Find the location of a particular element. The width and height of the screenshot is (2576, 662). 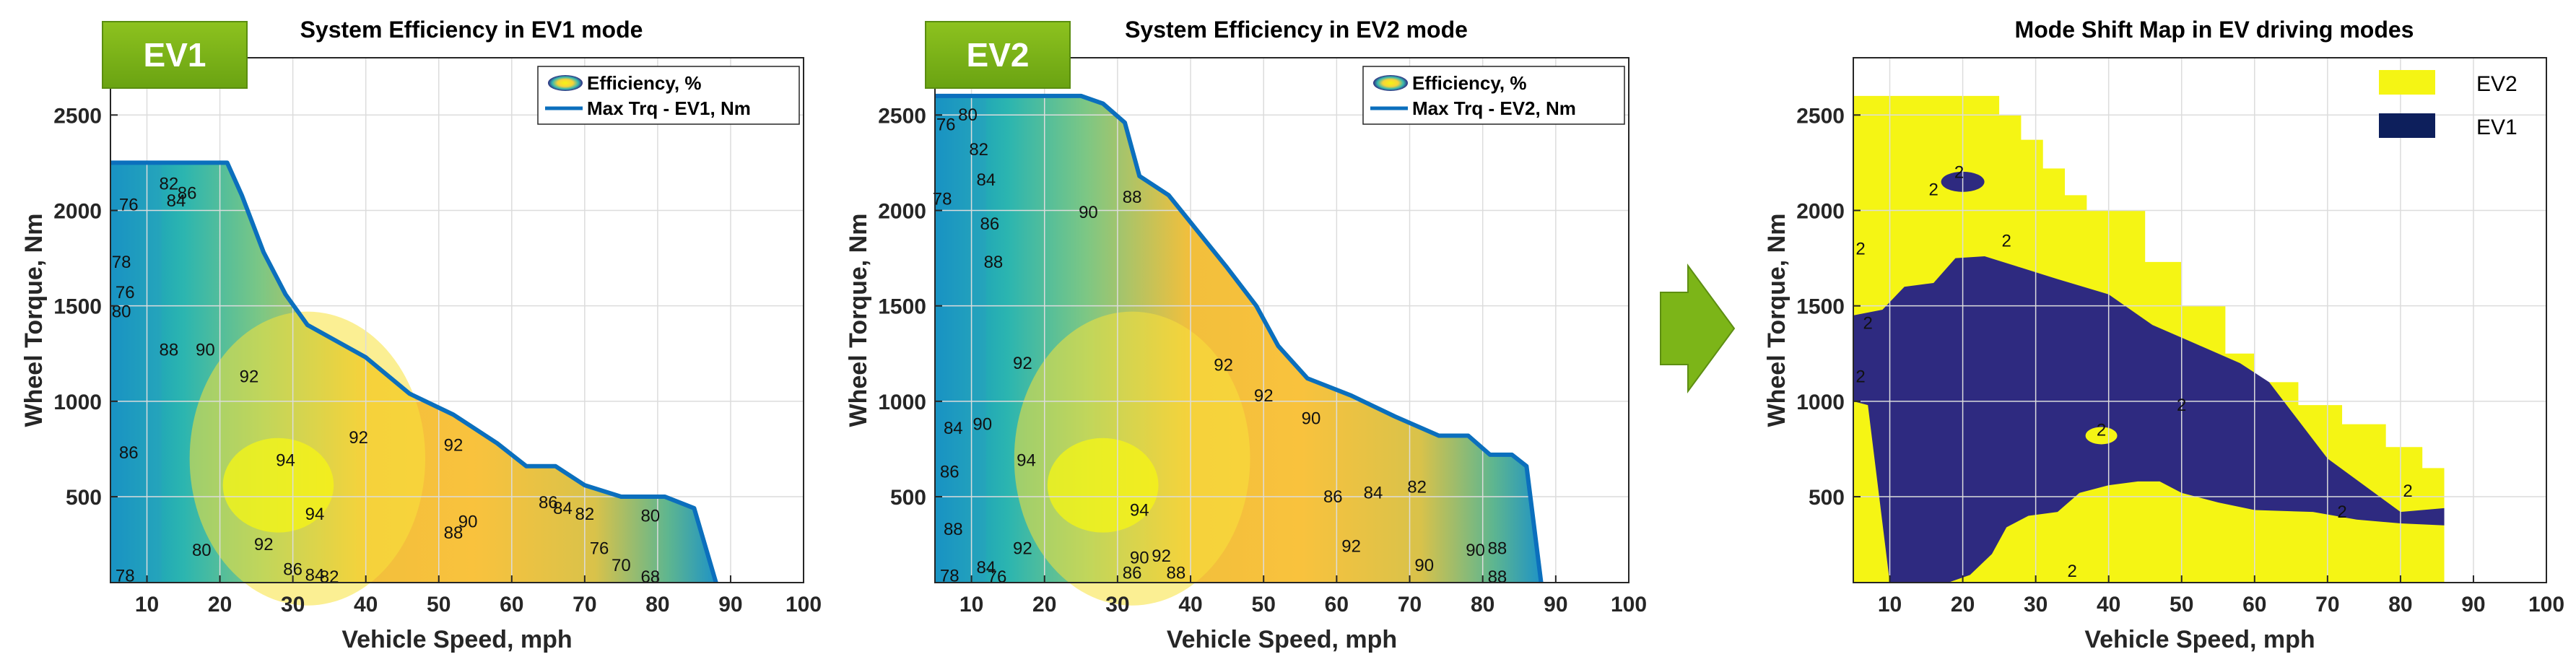

legend: Efficiency, % Max Trq - EV1, Nm is located at coordinates (668, 95).